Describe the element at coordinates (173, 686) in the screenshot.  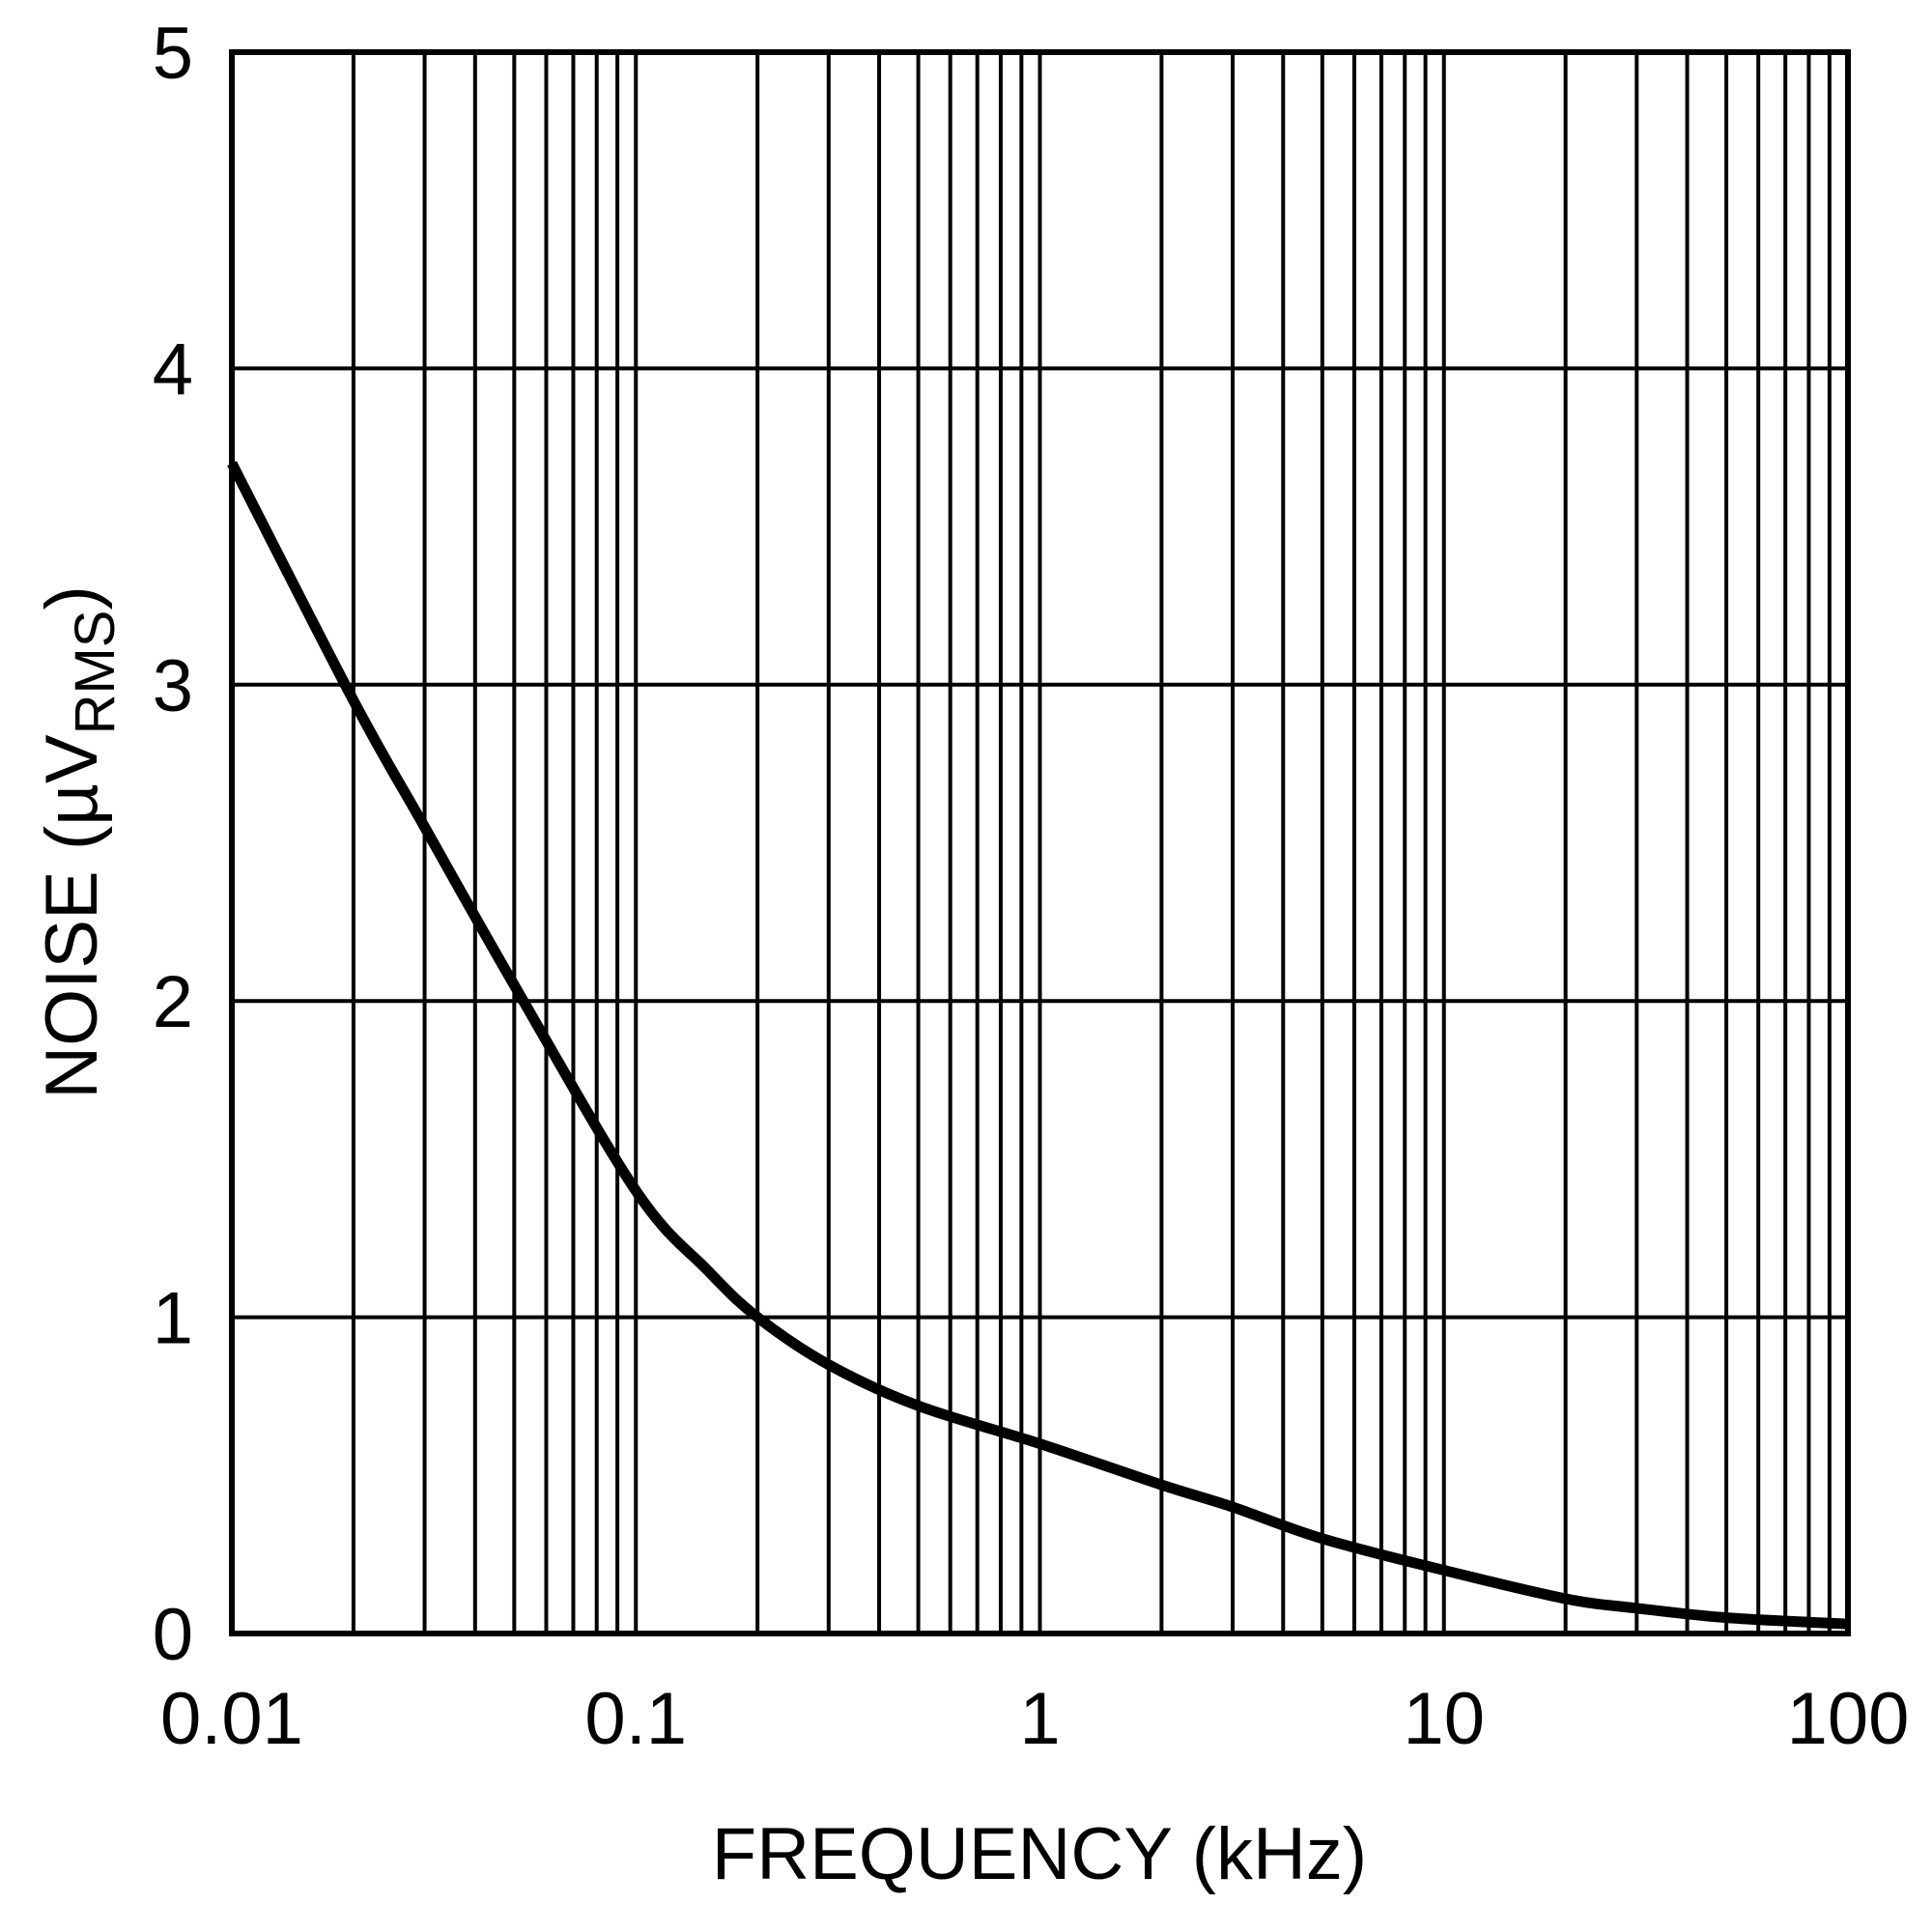
I see `y-tick-label: 3` at that location.